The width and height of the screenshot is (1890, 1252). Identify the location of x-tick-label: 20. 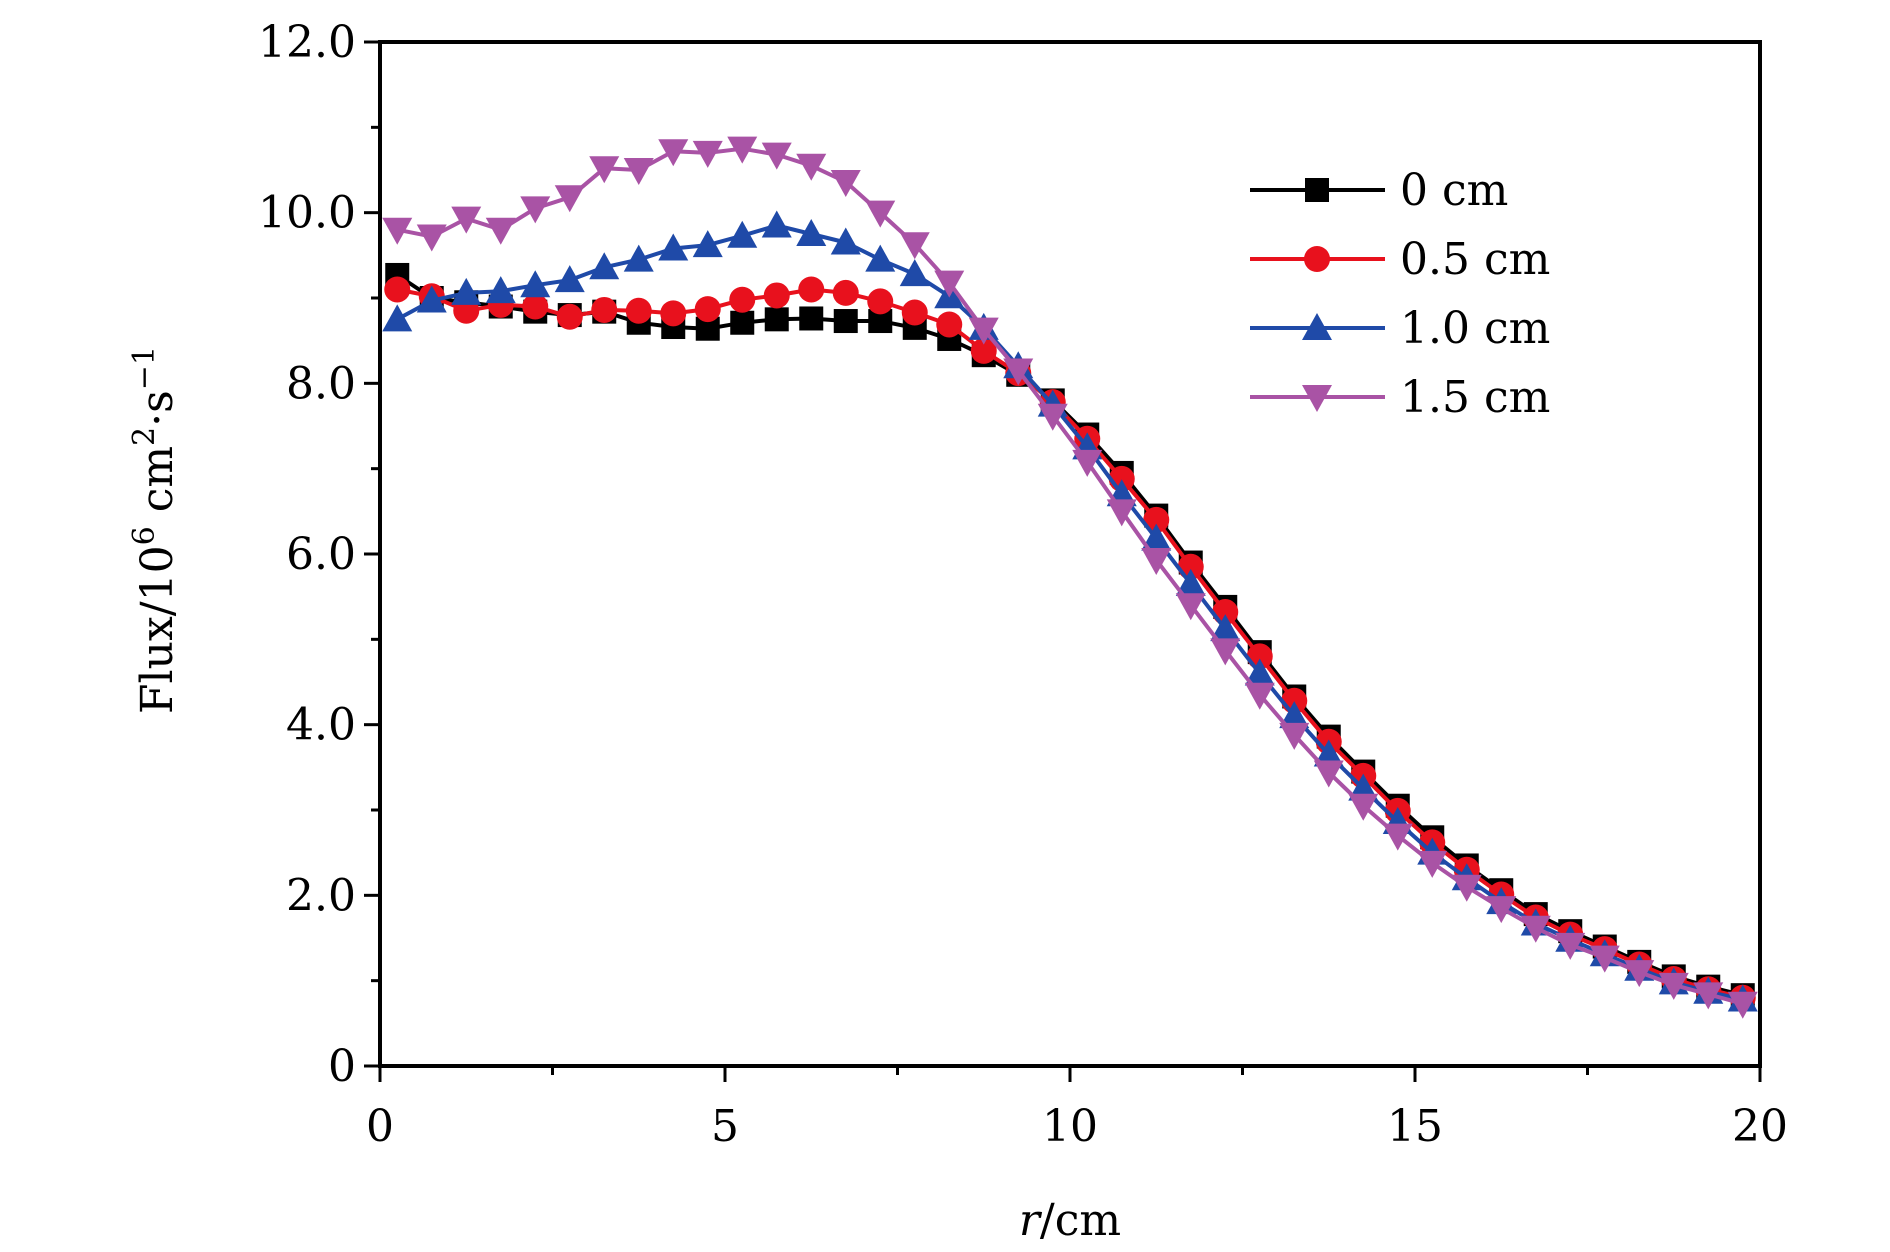
(1760, 1126).